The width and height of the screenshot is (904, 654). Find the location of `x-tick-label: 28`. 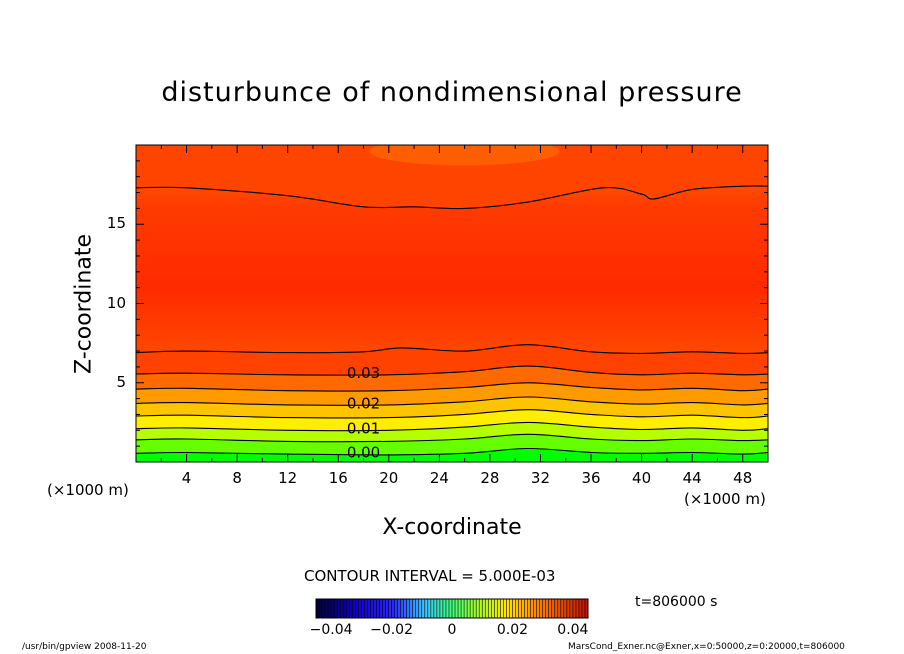

x-tick-label: 28 is located at coordinates (490, 478).